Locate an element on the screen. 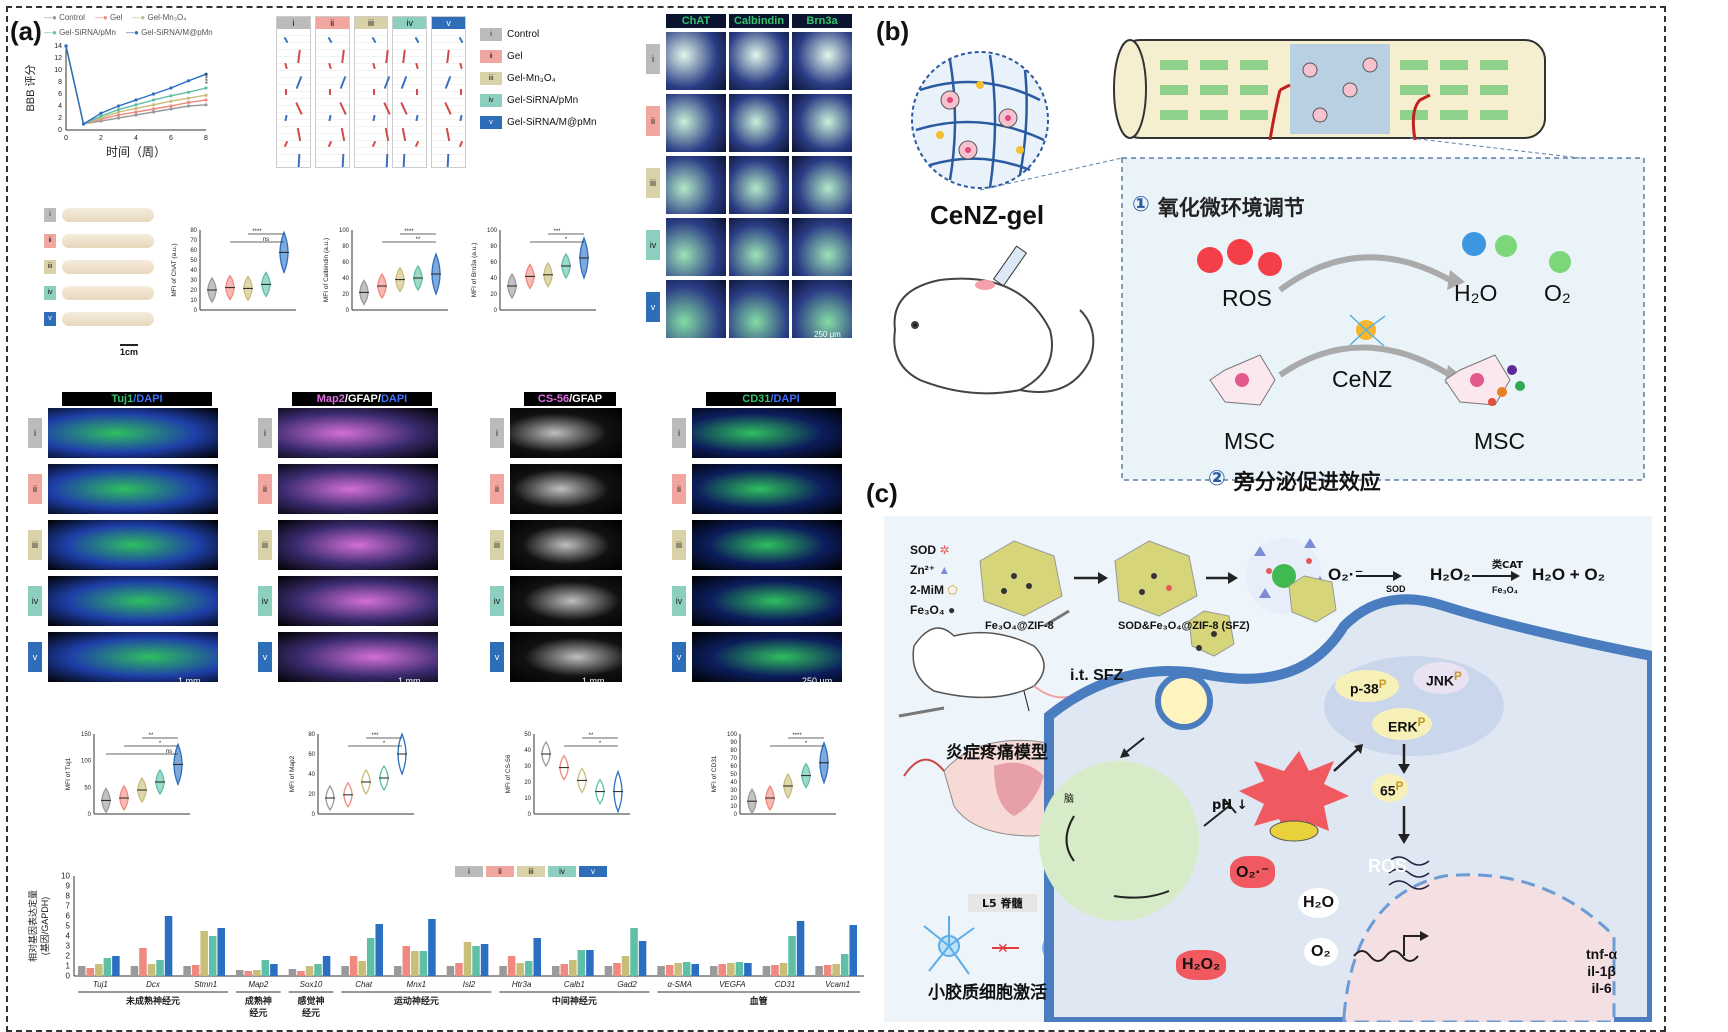 The height and width of the screenshot is (1032, 1728). bbb-xtick: 2 is located at coordinates (101, 138).